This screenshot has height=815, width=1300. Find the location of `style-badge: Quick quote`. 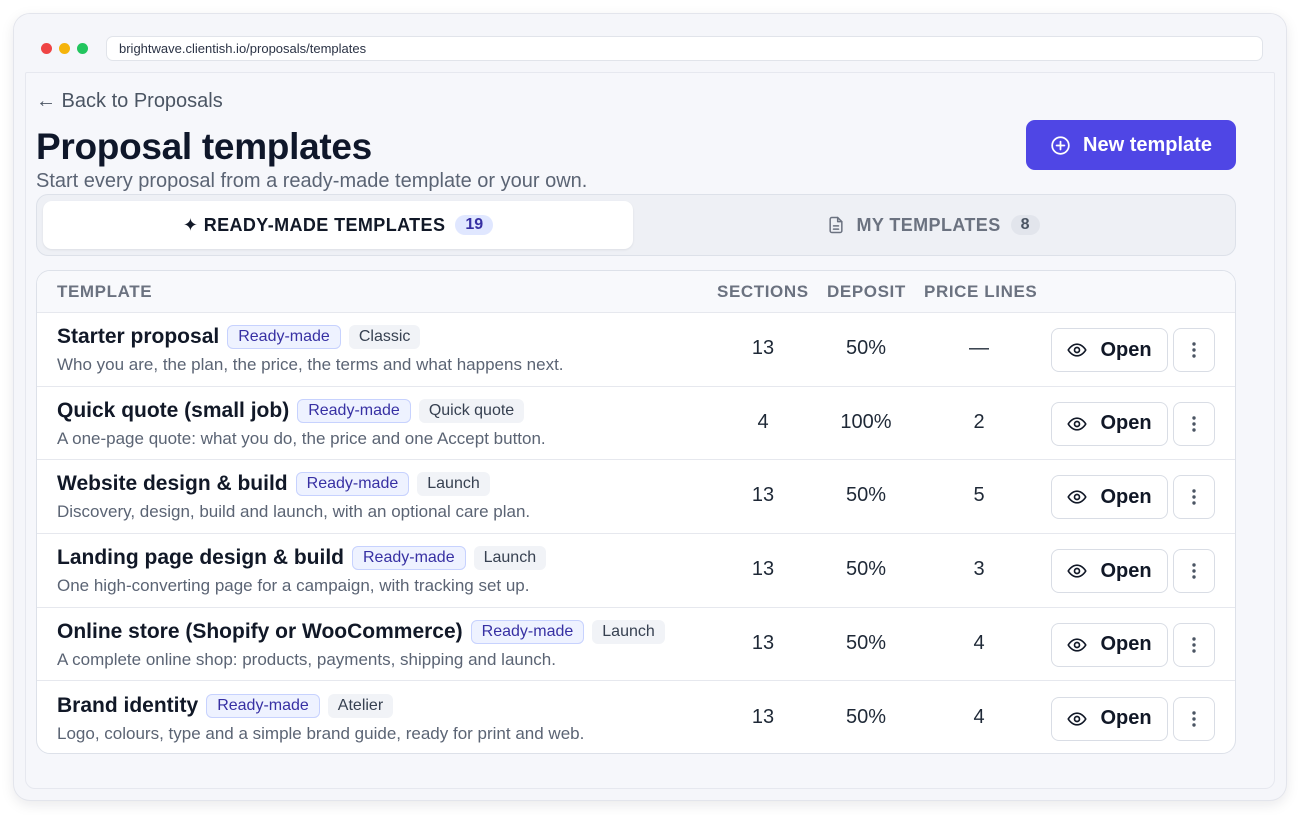

style-badge: Quick quote is located at coordinates (471, 410).